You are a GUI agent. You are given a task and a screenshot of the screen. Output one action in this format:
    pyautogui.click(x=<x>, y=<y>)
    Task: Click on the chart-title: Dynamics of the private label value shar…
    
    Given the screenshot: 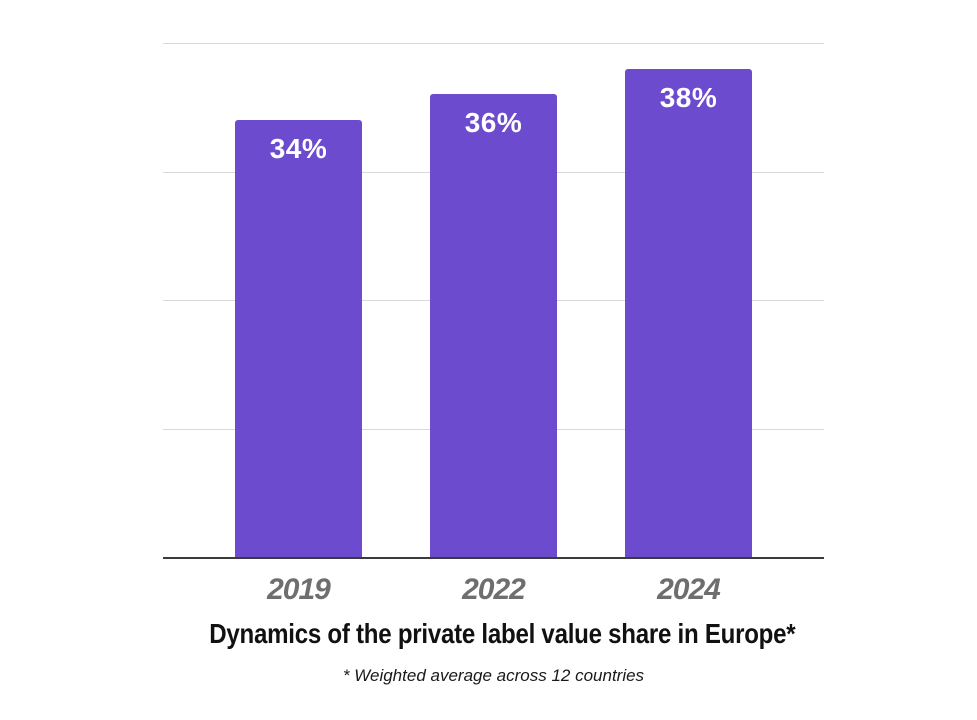 What is the action you would take?
    pyautogui.click(x=502, y=633)
    